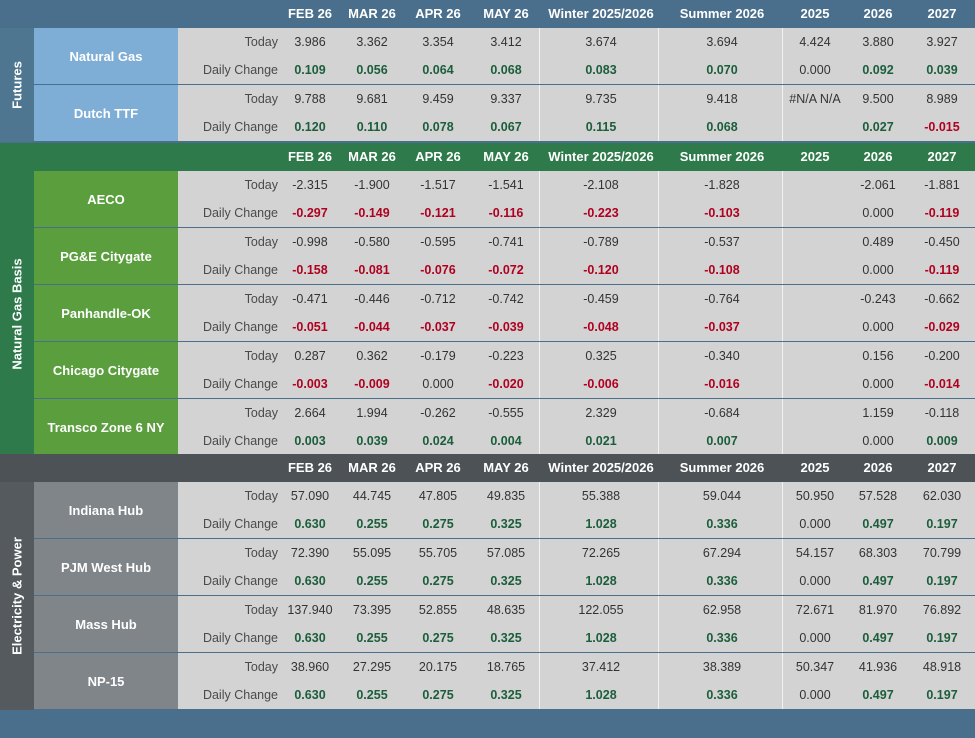 The height and width of the screenshot is (738, 975). I want to click on today-value-summer-2026: -0.537, so click(722, 242).